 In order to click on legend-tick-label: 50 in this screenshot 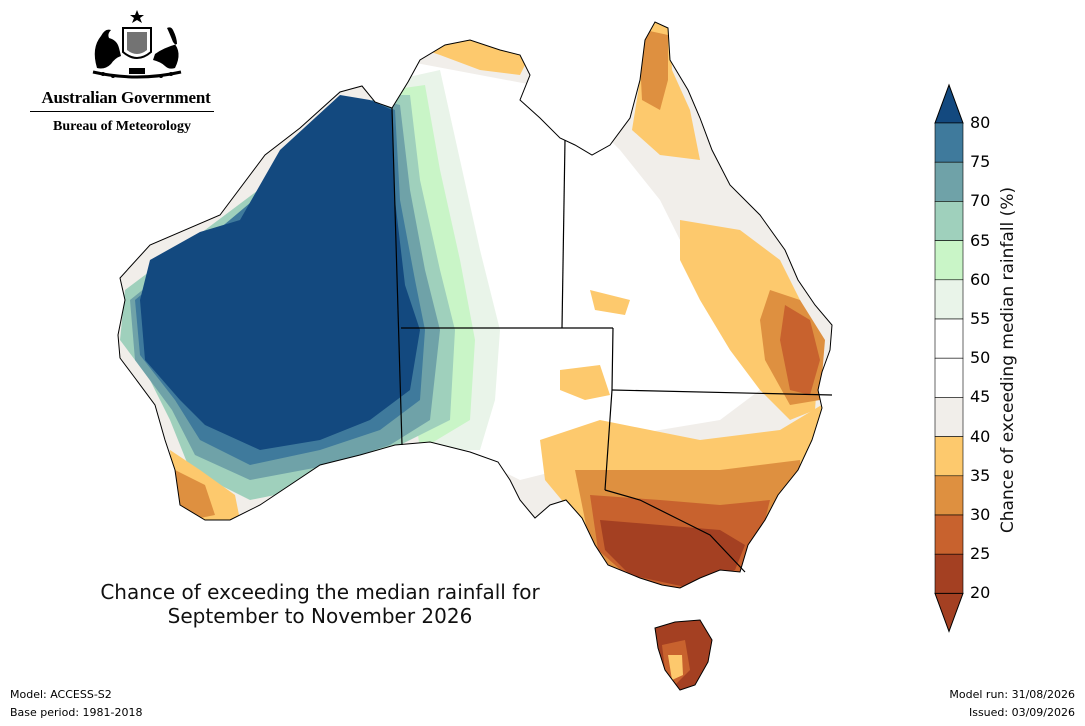, I will do `click(980, 358)`.